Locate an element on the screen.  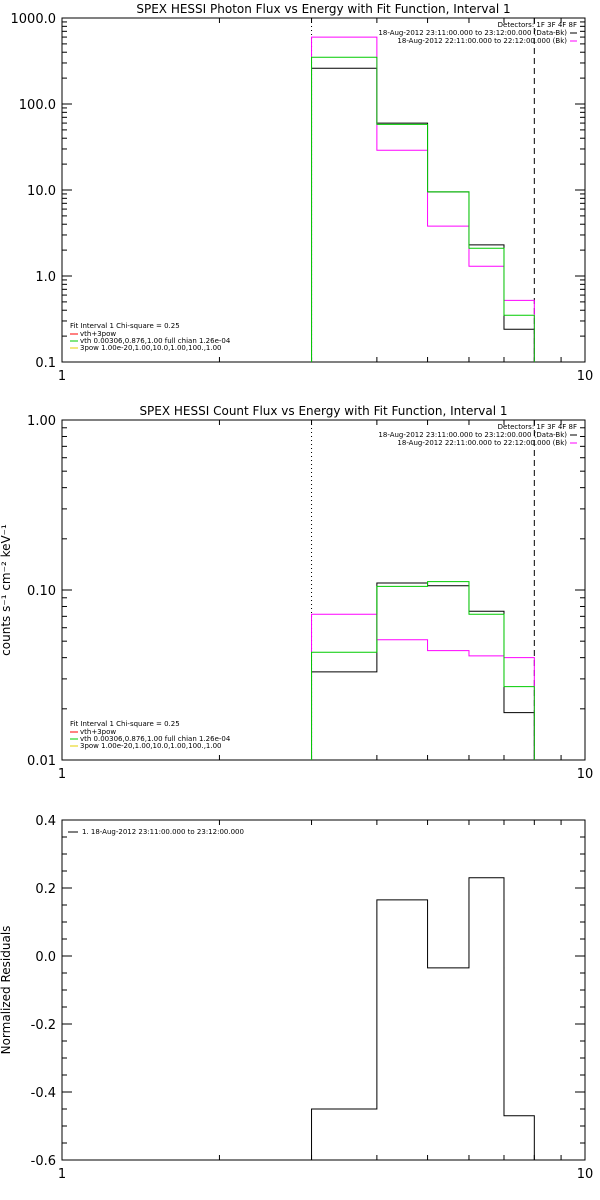
y-tick-label: 0.10 is located at coordinates (41, 591).